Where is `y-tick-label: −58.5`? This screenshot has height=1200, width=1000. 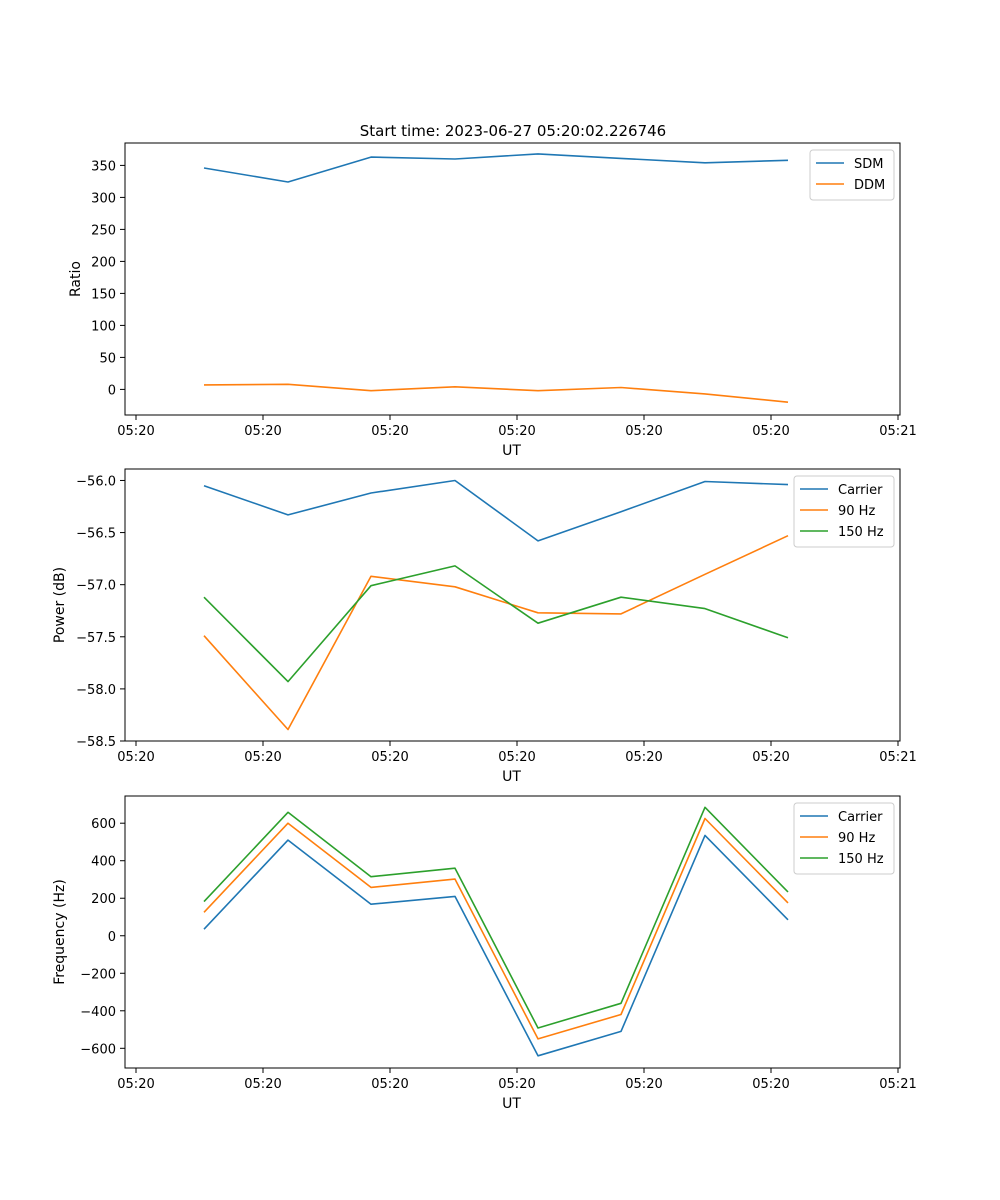 y-tick-label: −58.5 is located at coordinates (96, 742).